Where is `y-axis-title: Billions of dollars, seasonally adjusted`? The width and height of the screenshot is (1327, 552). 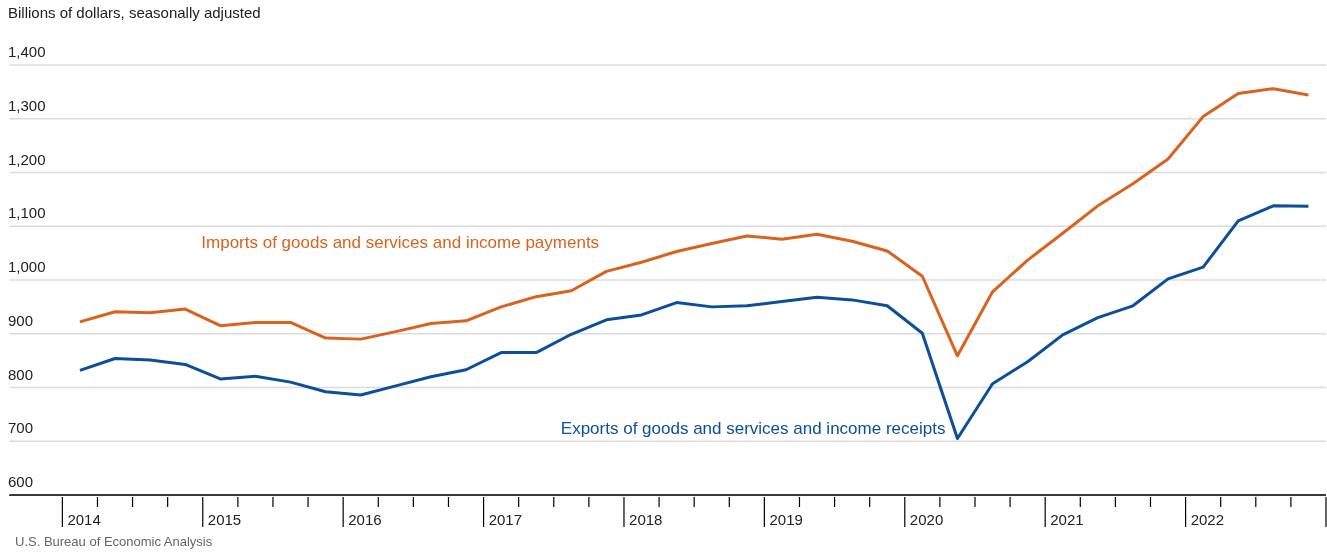
y-axis-title: Billions of dollars, seasonally adjusted is located at coordinates (134, 12).